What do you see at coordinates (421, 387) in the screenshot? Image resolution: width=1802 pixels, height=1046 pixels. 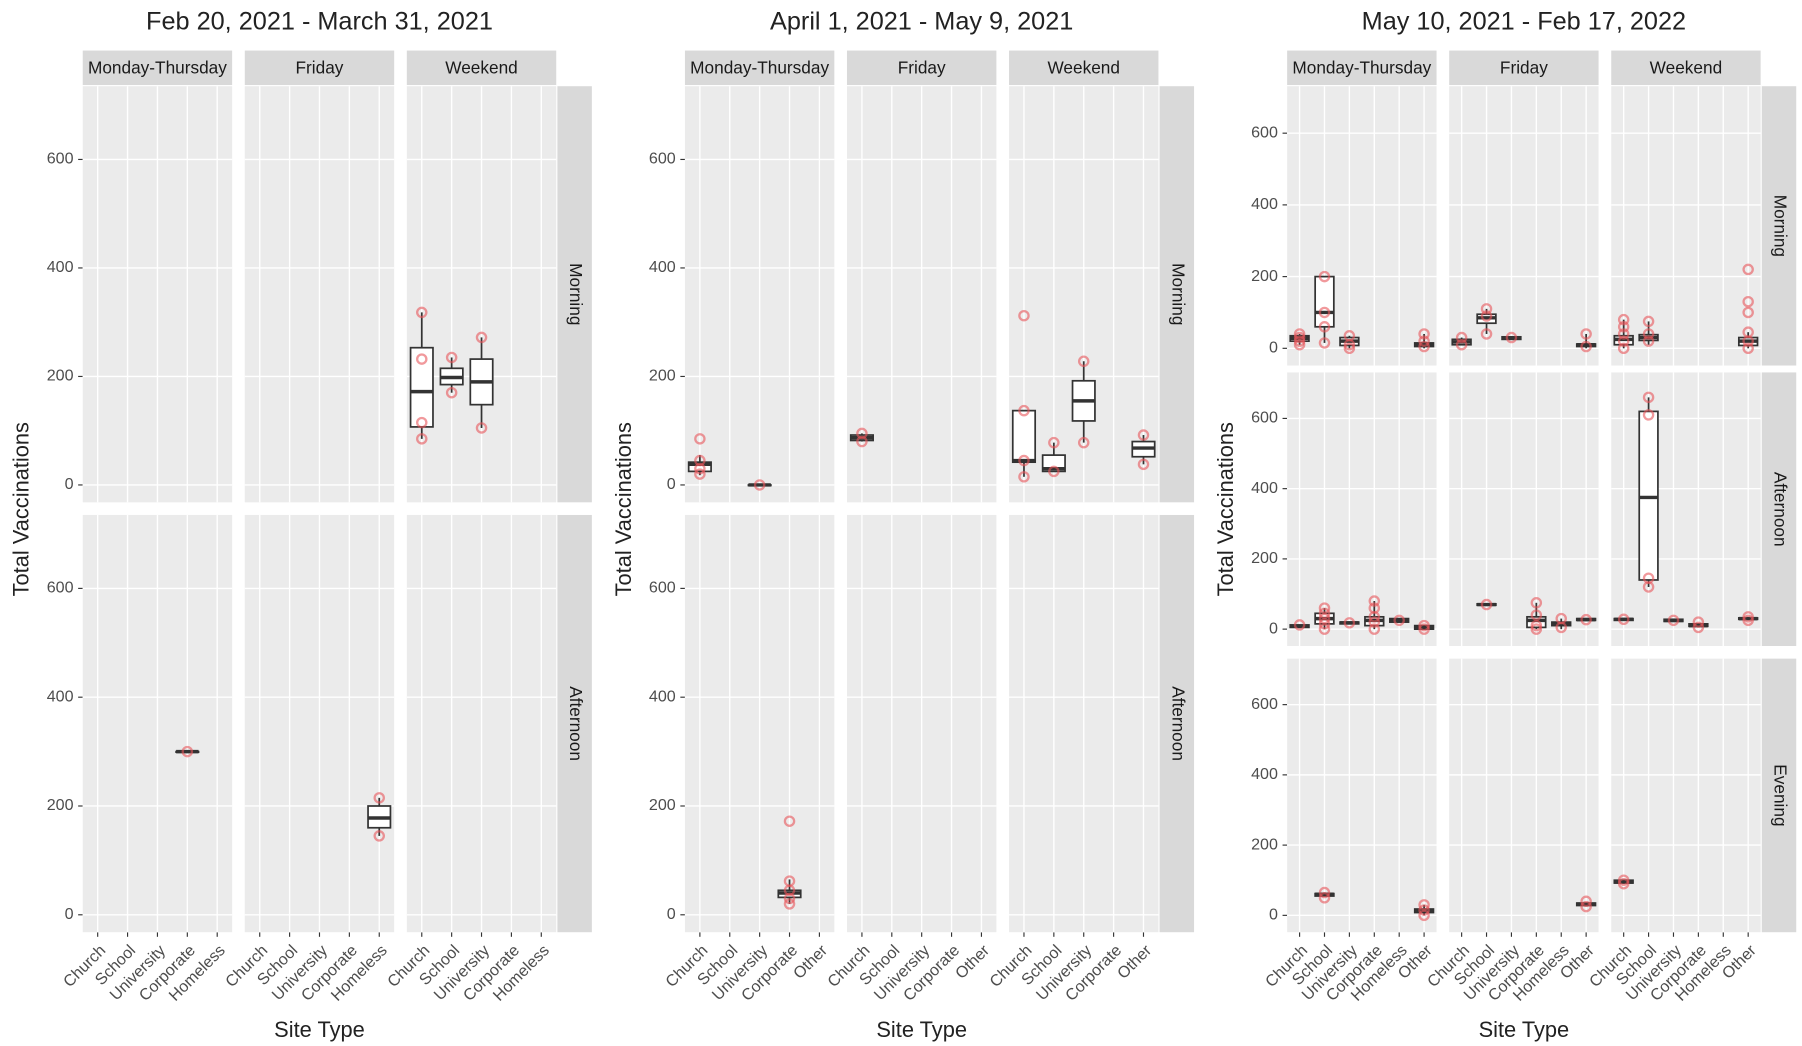 I see `box` at bounding box center [421, 387].